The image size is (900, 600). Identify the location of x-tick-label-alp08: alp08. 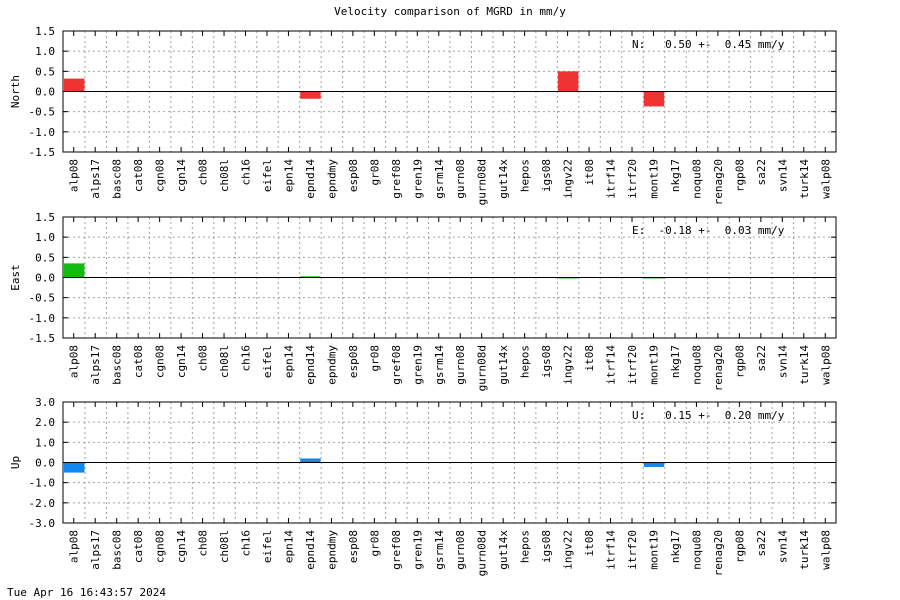
(74, 361).